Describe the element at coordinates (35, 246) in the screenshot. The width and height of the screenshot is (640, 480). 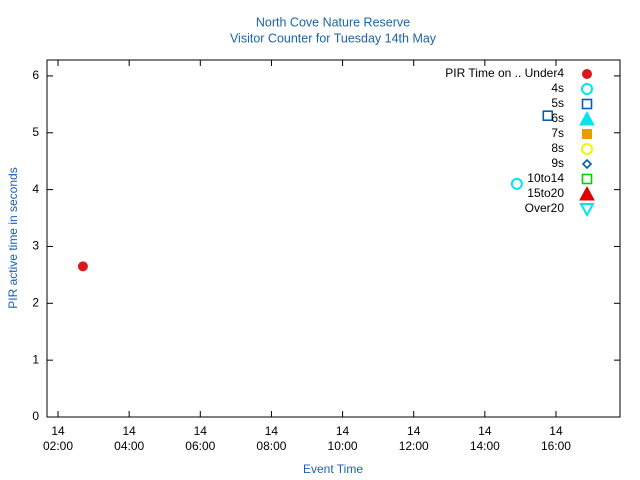
I see `y-tick-label: 3` at that location.